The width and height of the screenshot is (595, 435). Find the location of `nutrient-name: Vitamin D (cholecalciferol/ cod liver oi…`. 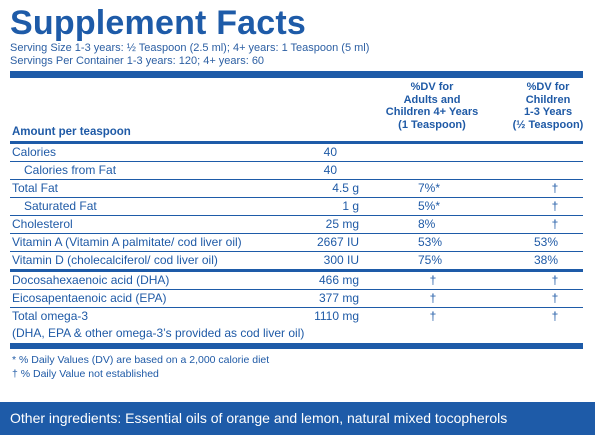

nutrient-name: Vitamin D (cholecalciferol/ cod liver oi… is located at coordinates (115, 260).